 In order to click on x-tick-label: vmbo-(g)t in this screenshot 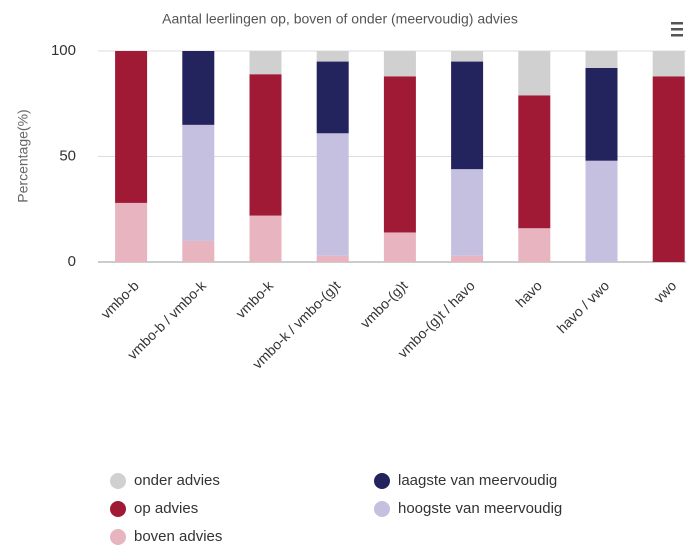, I will do `click(384, 304)`.